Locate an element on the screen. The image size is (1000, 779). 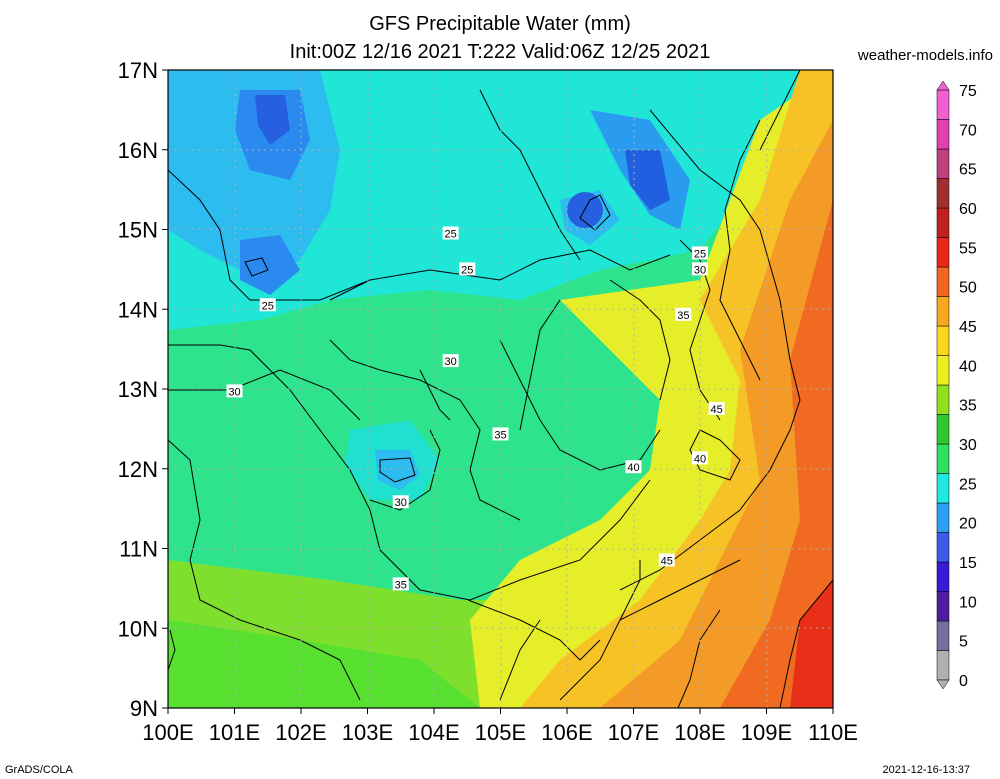
lat-label: 17N is located at coordinates (138, 70).